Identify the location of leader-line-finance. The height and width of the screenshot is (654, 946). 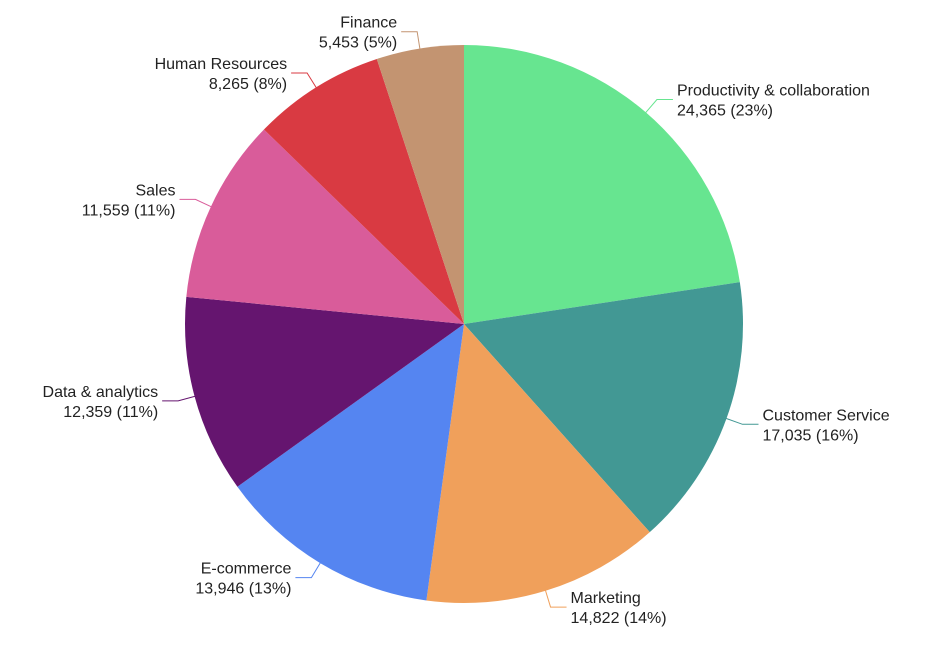
(411, 41).